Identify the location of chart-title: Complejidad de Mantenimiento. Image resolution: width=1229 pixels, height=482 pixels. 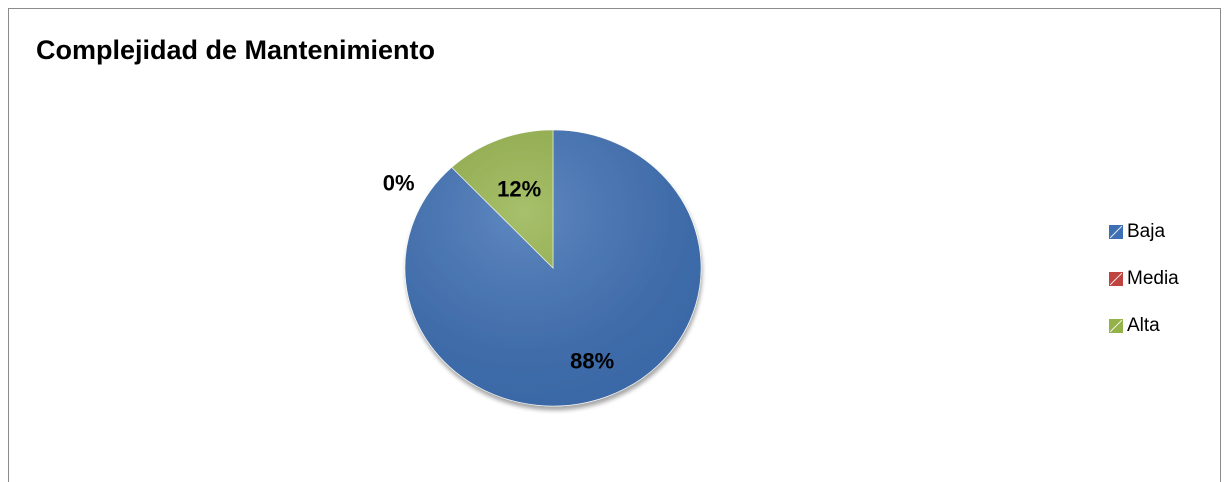
(236, 50).